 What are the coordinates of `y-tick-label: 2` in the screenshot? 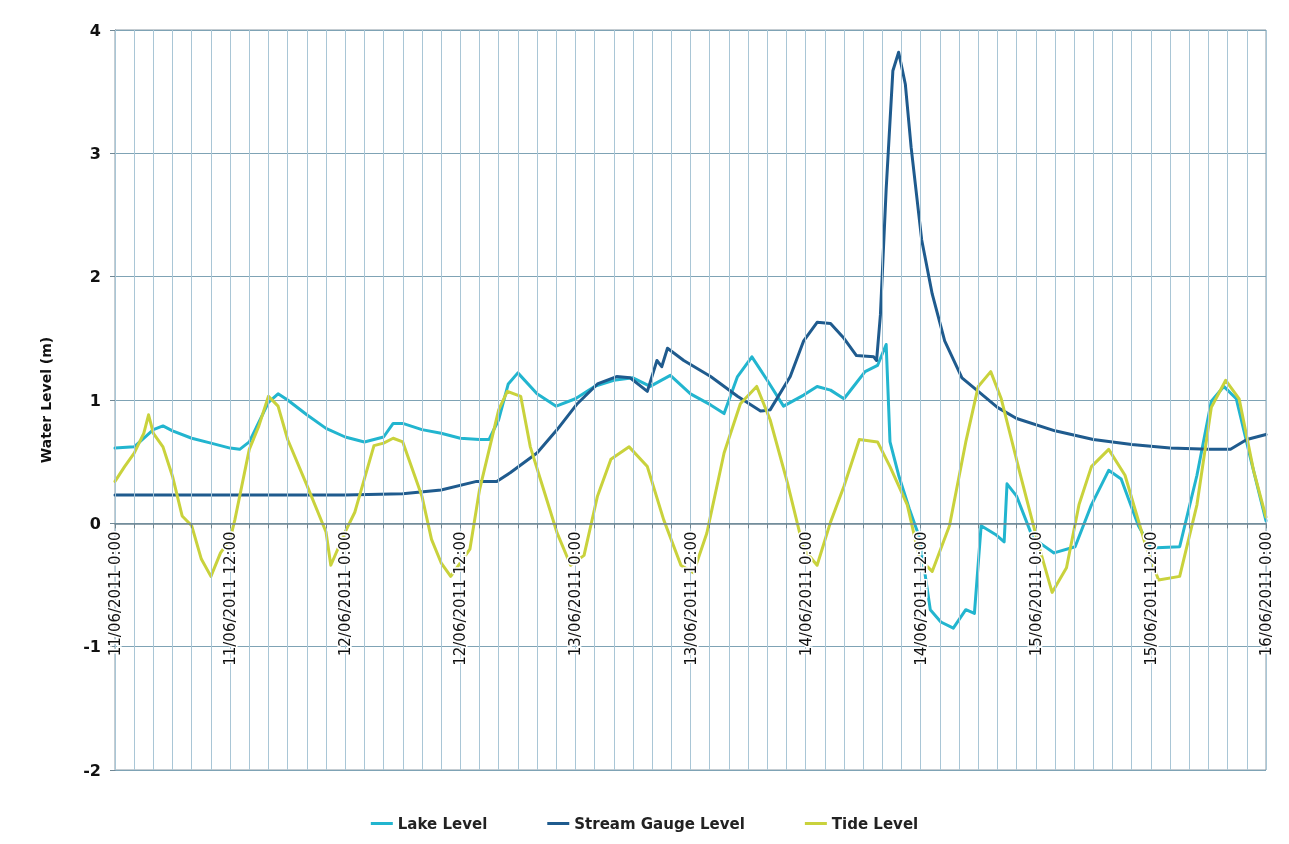 It's located at (95, 277).